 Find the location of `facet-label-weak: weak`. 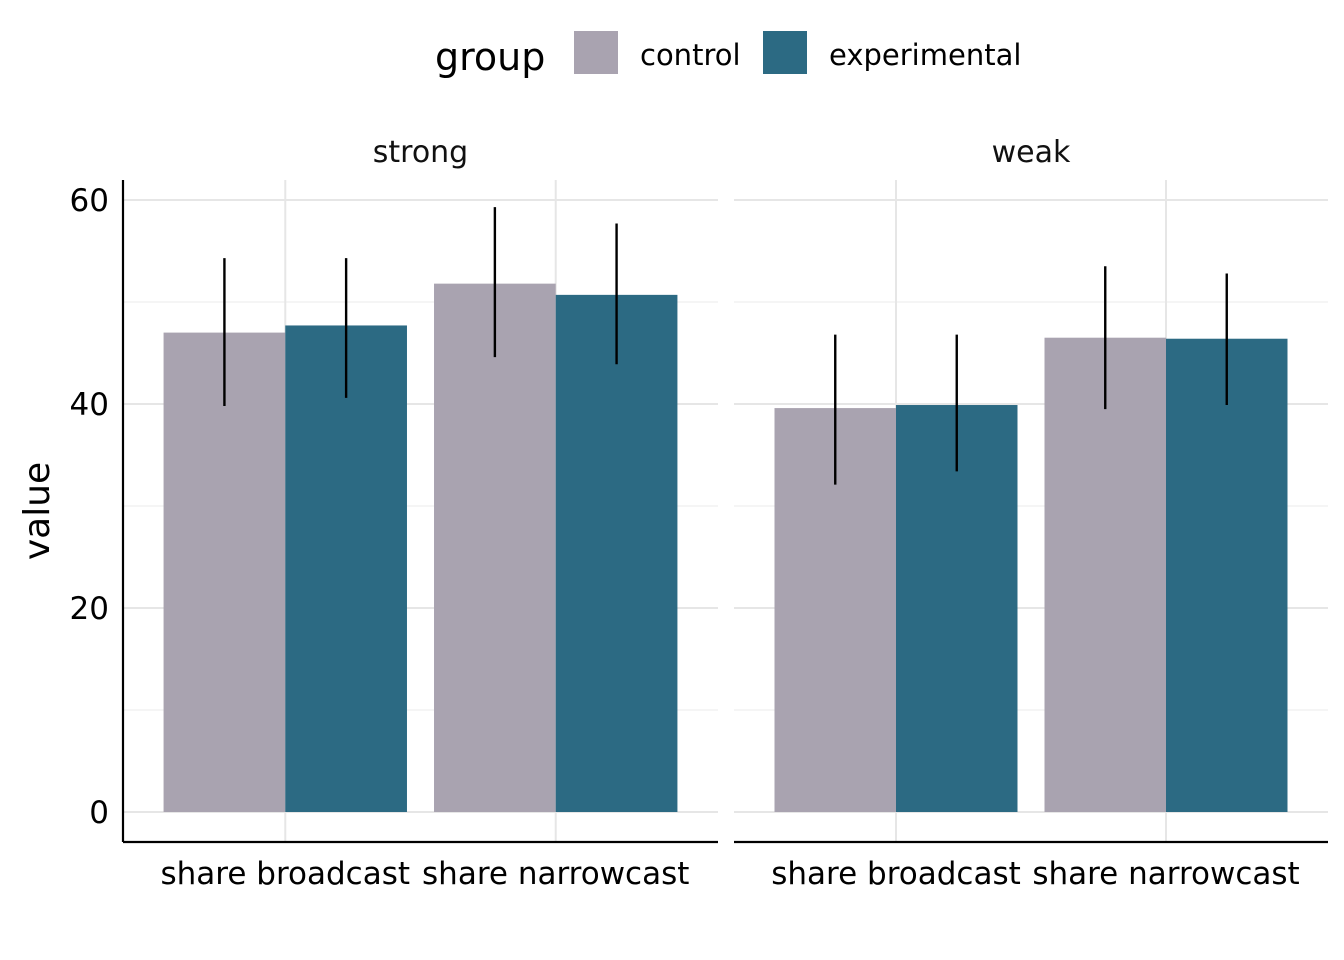

facet-label-weak: weak is located at coordinates (1031, 152).